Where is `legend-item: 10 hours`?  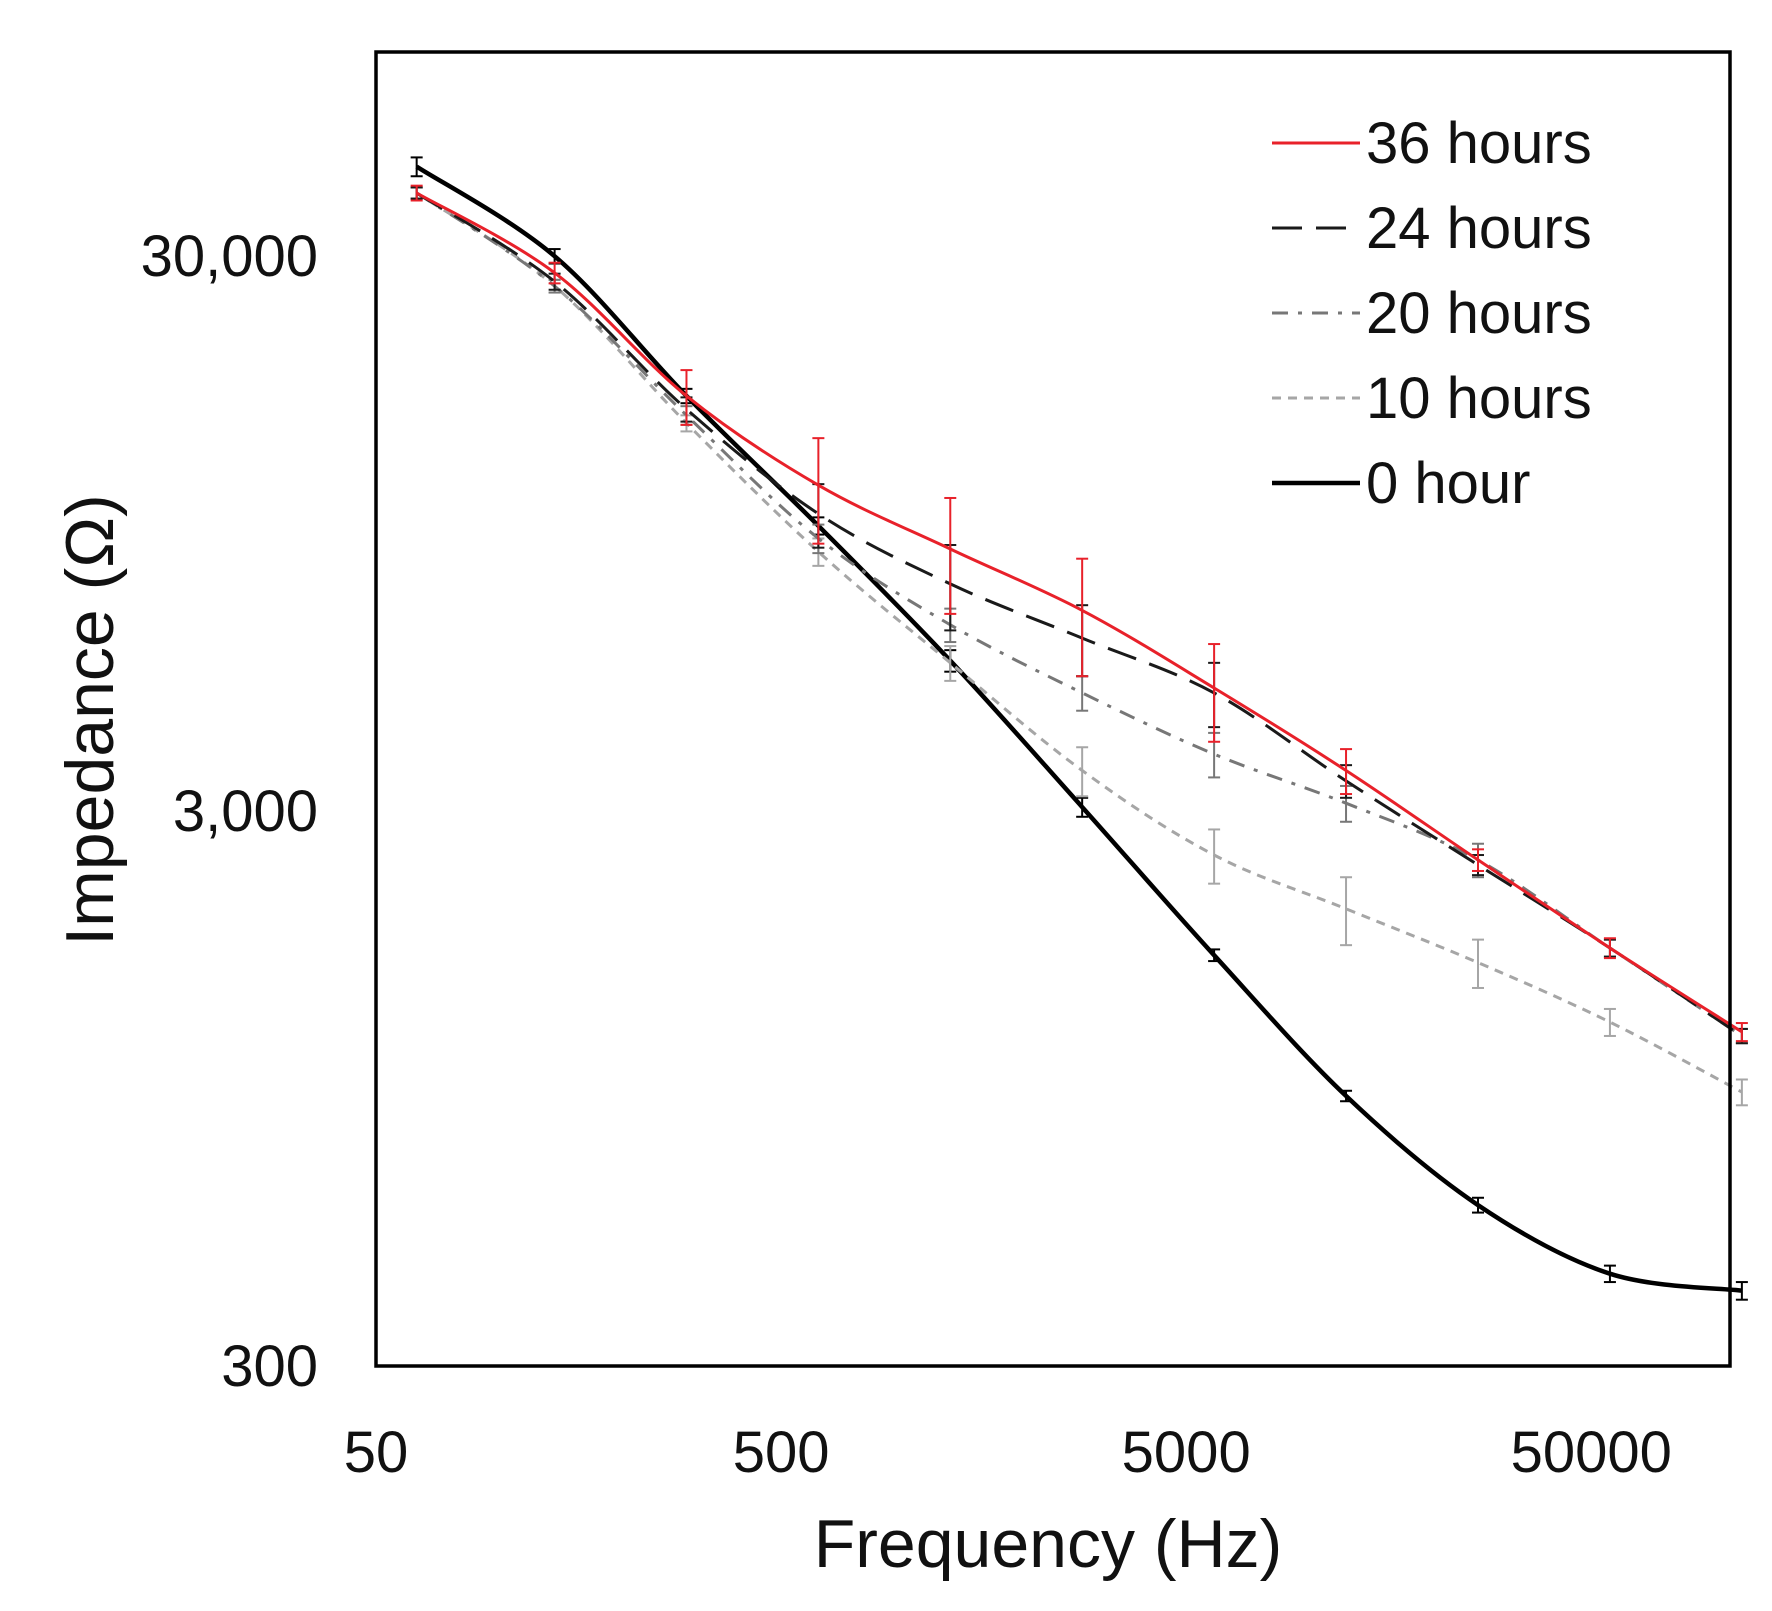
legend-item: 10 hours is located at coordinates (1432, 398).